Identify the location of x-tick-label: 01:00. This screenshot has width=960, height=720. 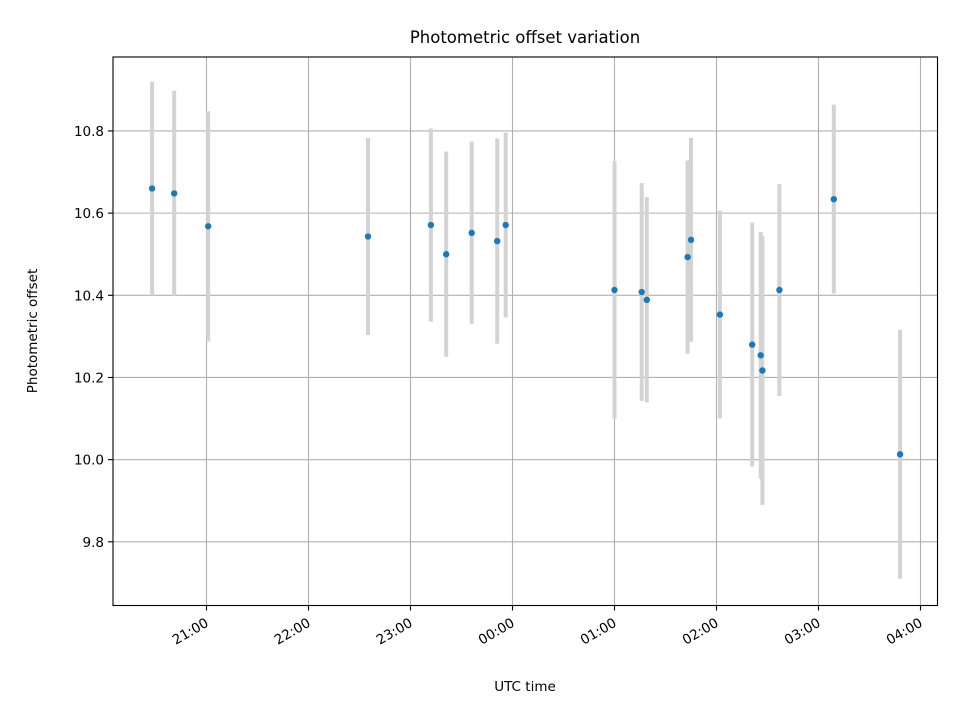
(599, 631).